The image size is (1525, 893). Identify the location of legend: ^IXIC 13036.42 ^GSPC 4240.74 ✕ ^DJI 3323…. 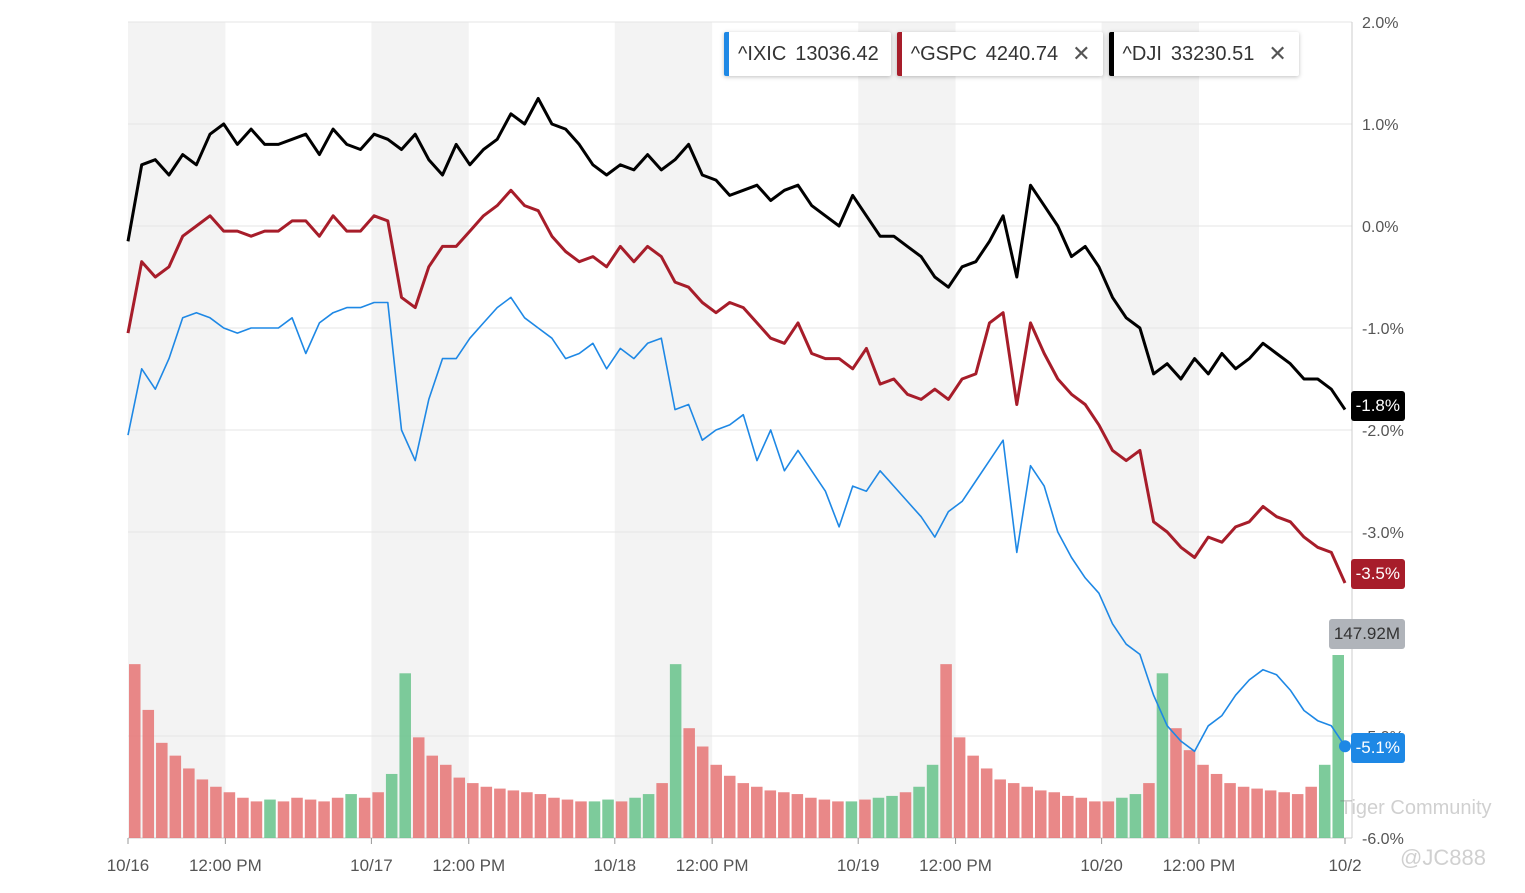
(1011, 54).